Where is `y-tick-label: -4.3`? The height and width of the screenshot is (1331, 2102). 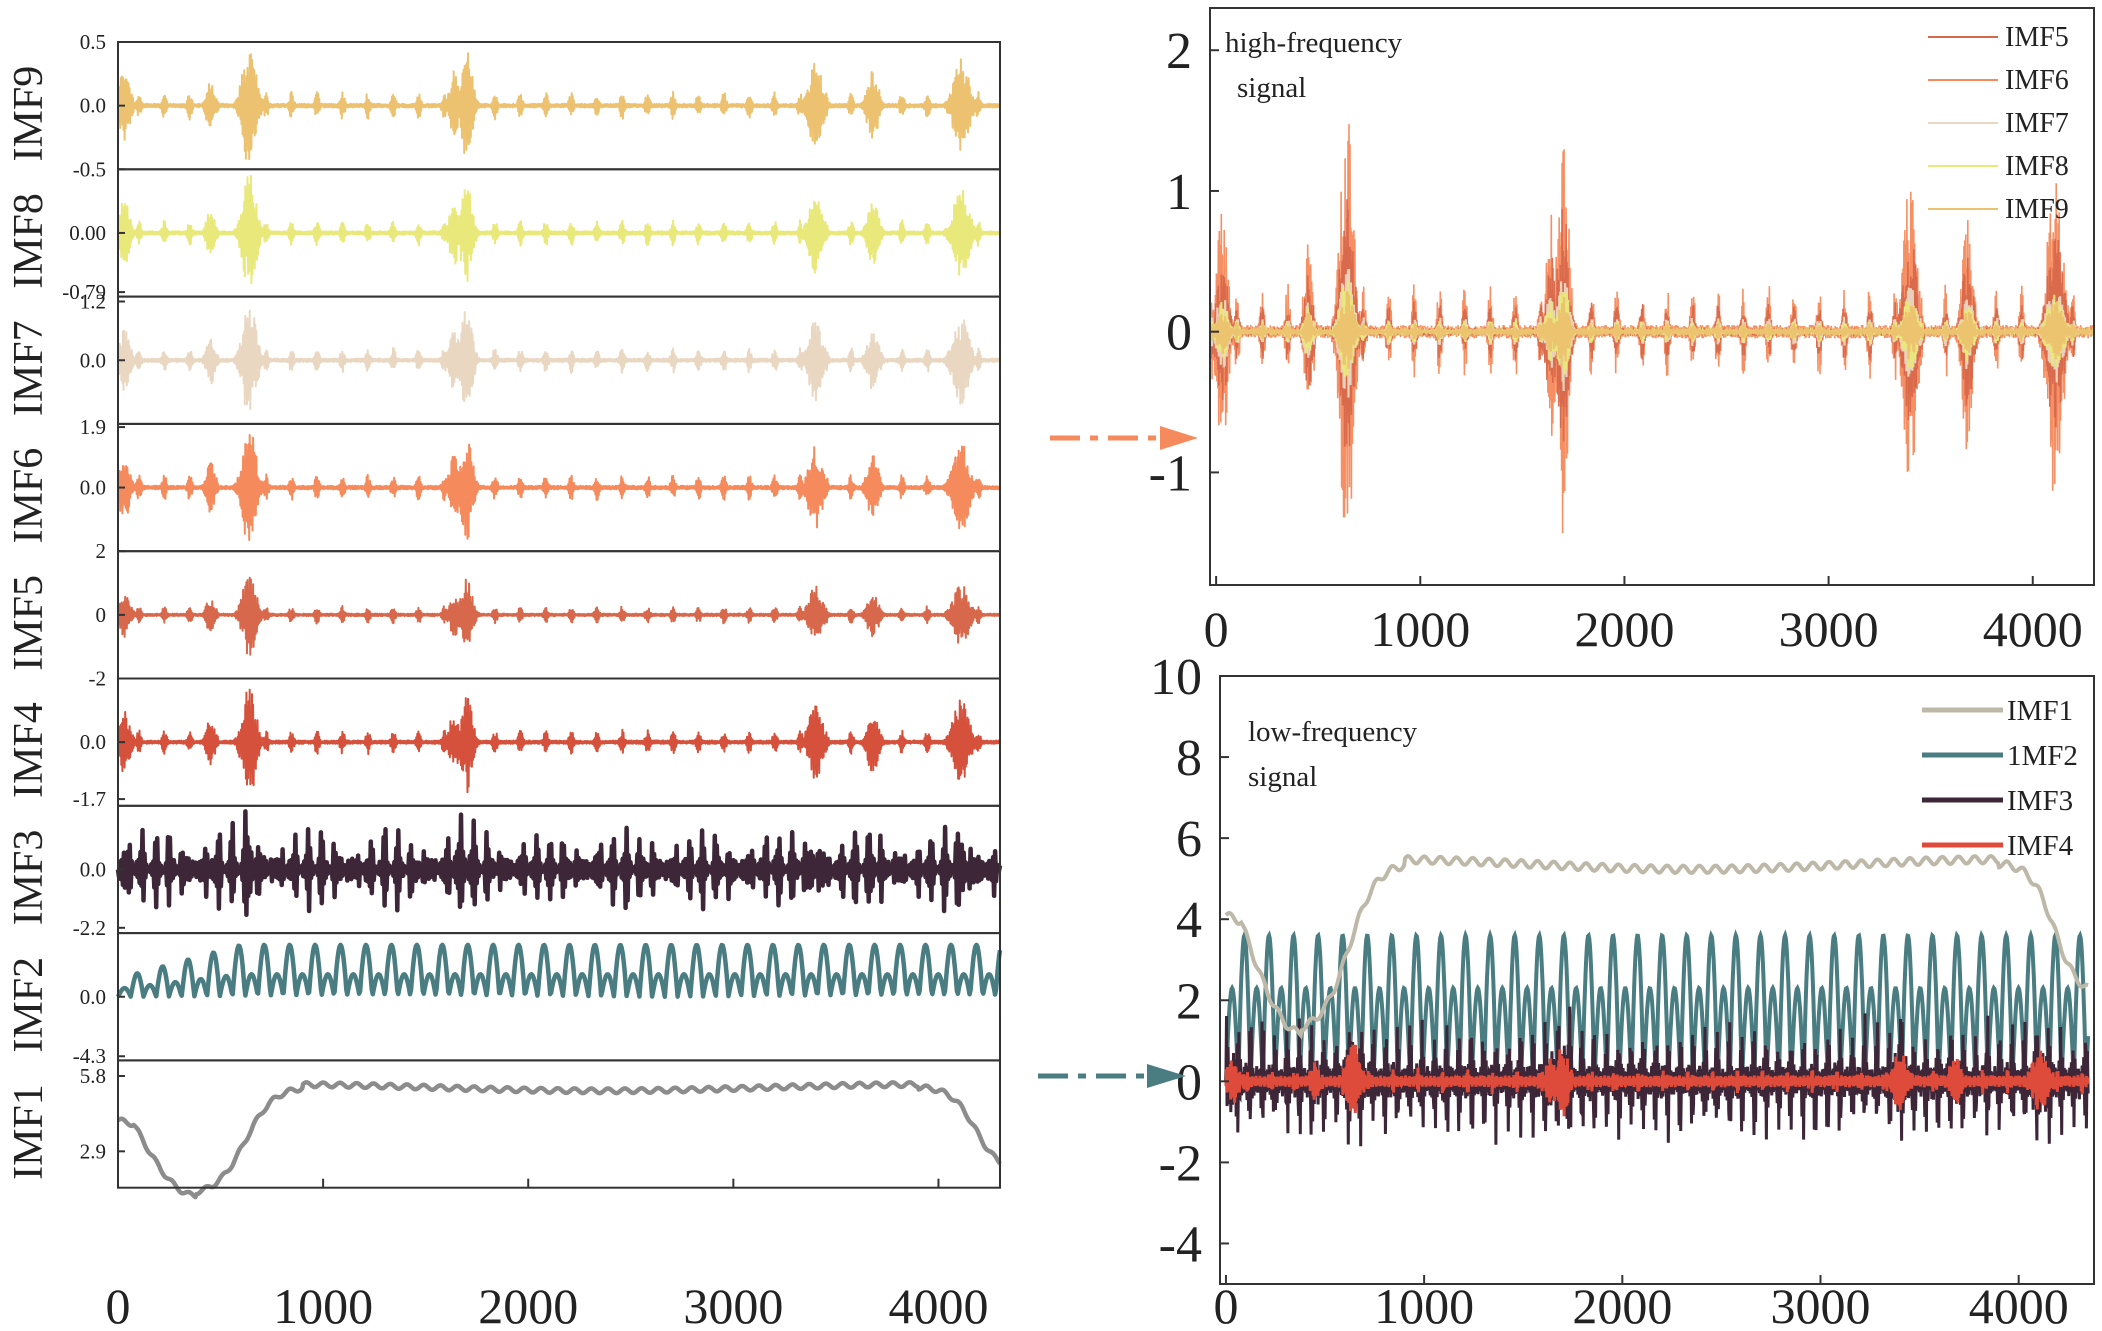 y-tick-label: -4.3 is located at coordinates (89, 1056).